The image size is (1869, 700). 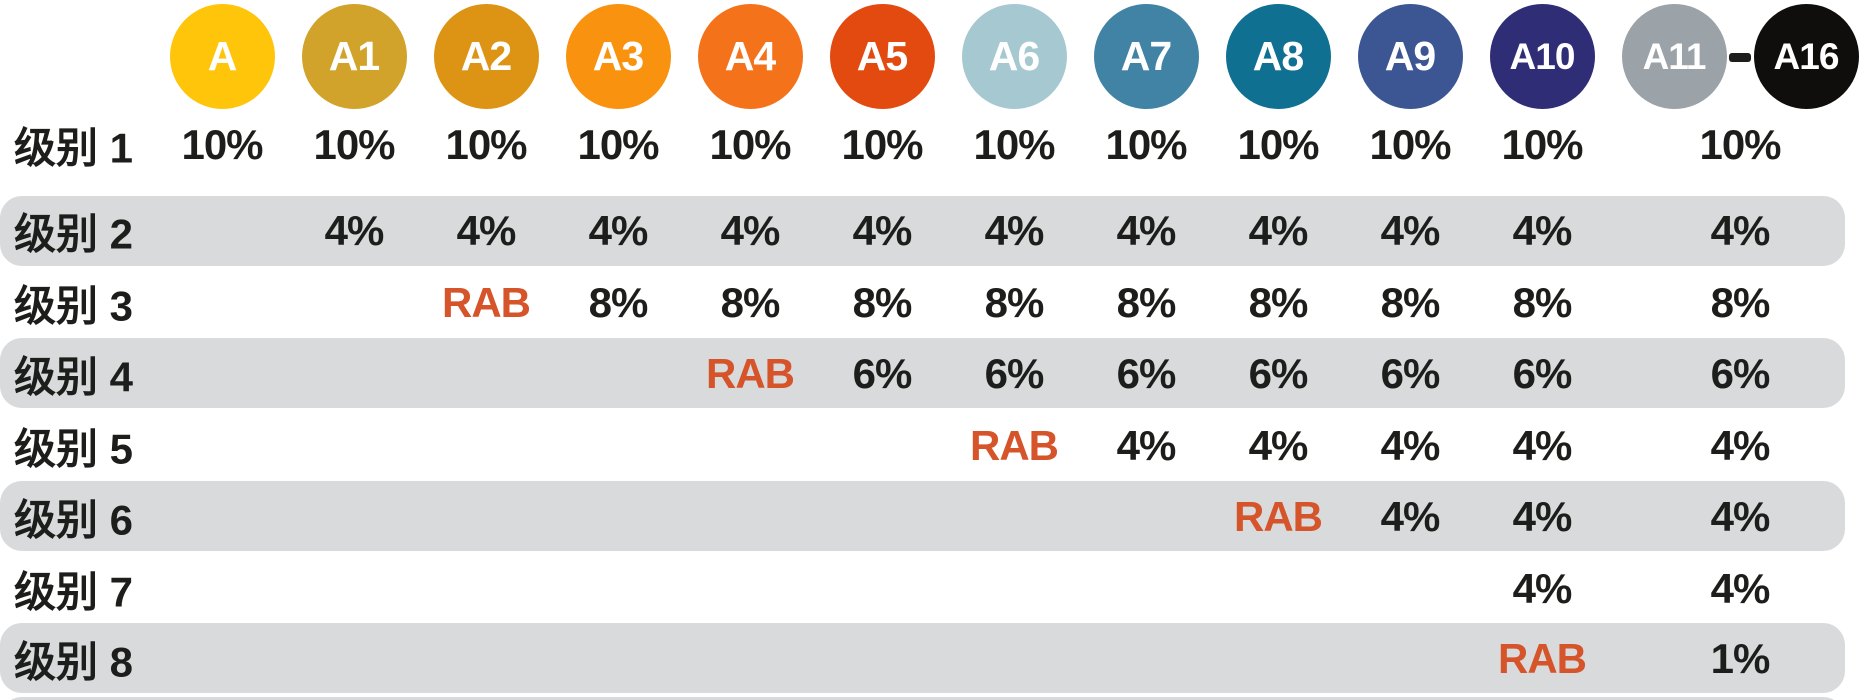 I want to click on header-circle-label: A4, so click(x=750, y=56).